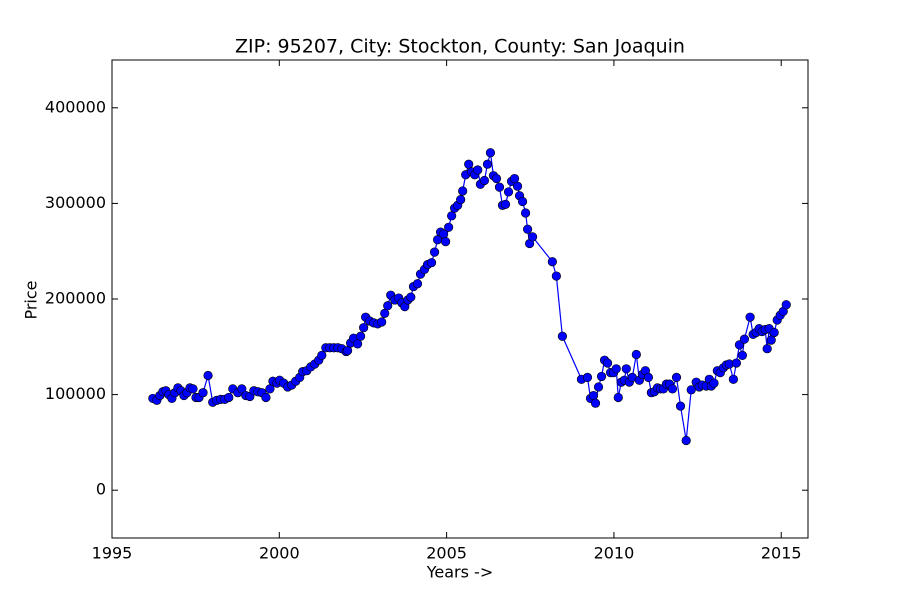  What do you see at coordinates (75, 106) in the screenshot?
I see `y-tick-label: 400000` at bounding box center [75, 106].